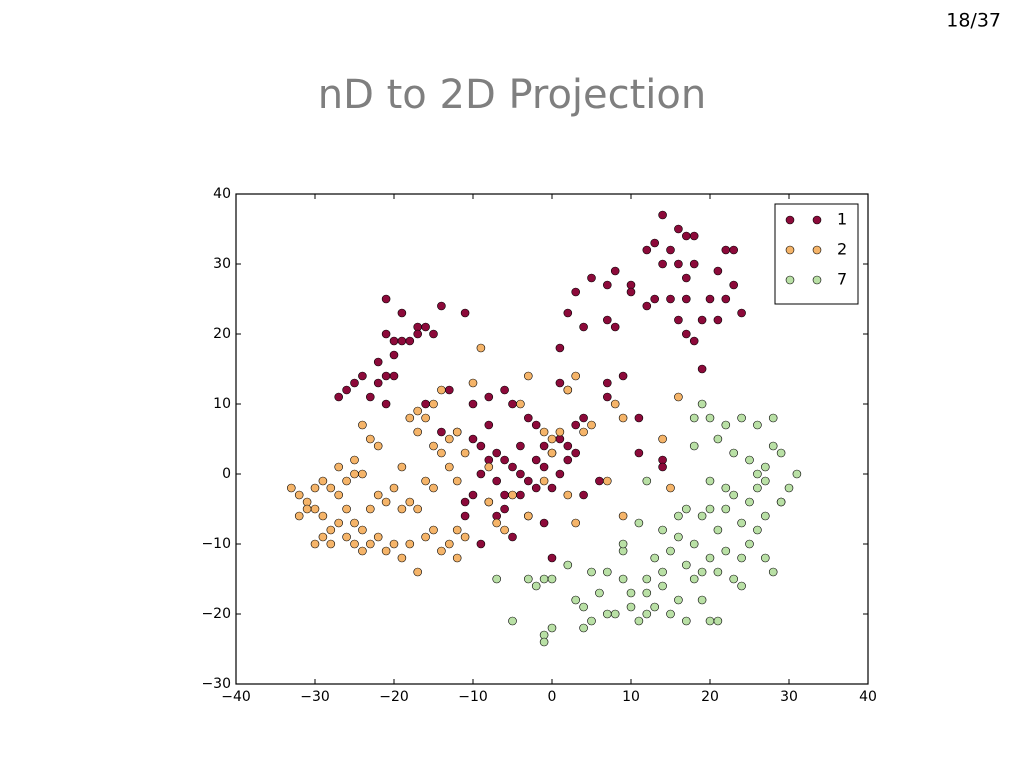 The height and width of the screenshot is (772, 1024). Describe the element at coordinates (512, 95) in the screenshot. I see `chart-title: nD to 2D Projection` at that location.